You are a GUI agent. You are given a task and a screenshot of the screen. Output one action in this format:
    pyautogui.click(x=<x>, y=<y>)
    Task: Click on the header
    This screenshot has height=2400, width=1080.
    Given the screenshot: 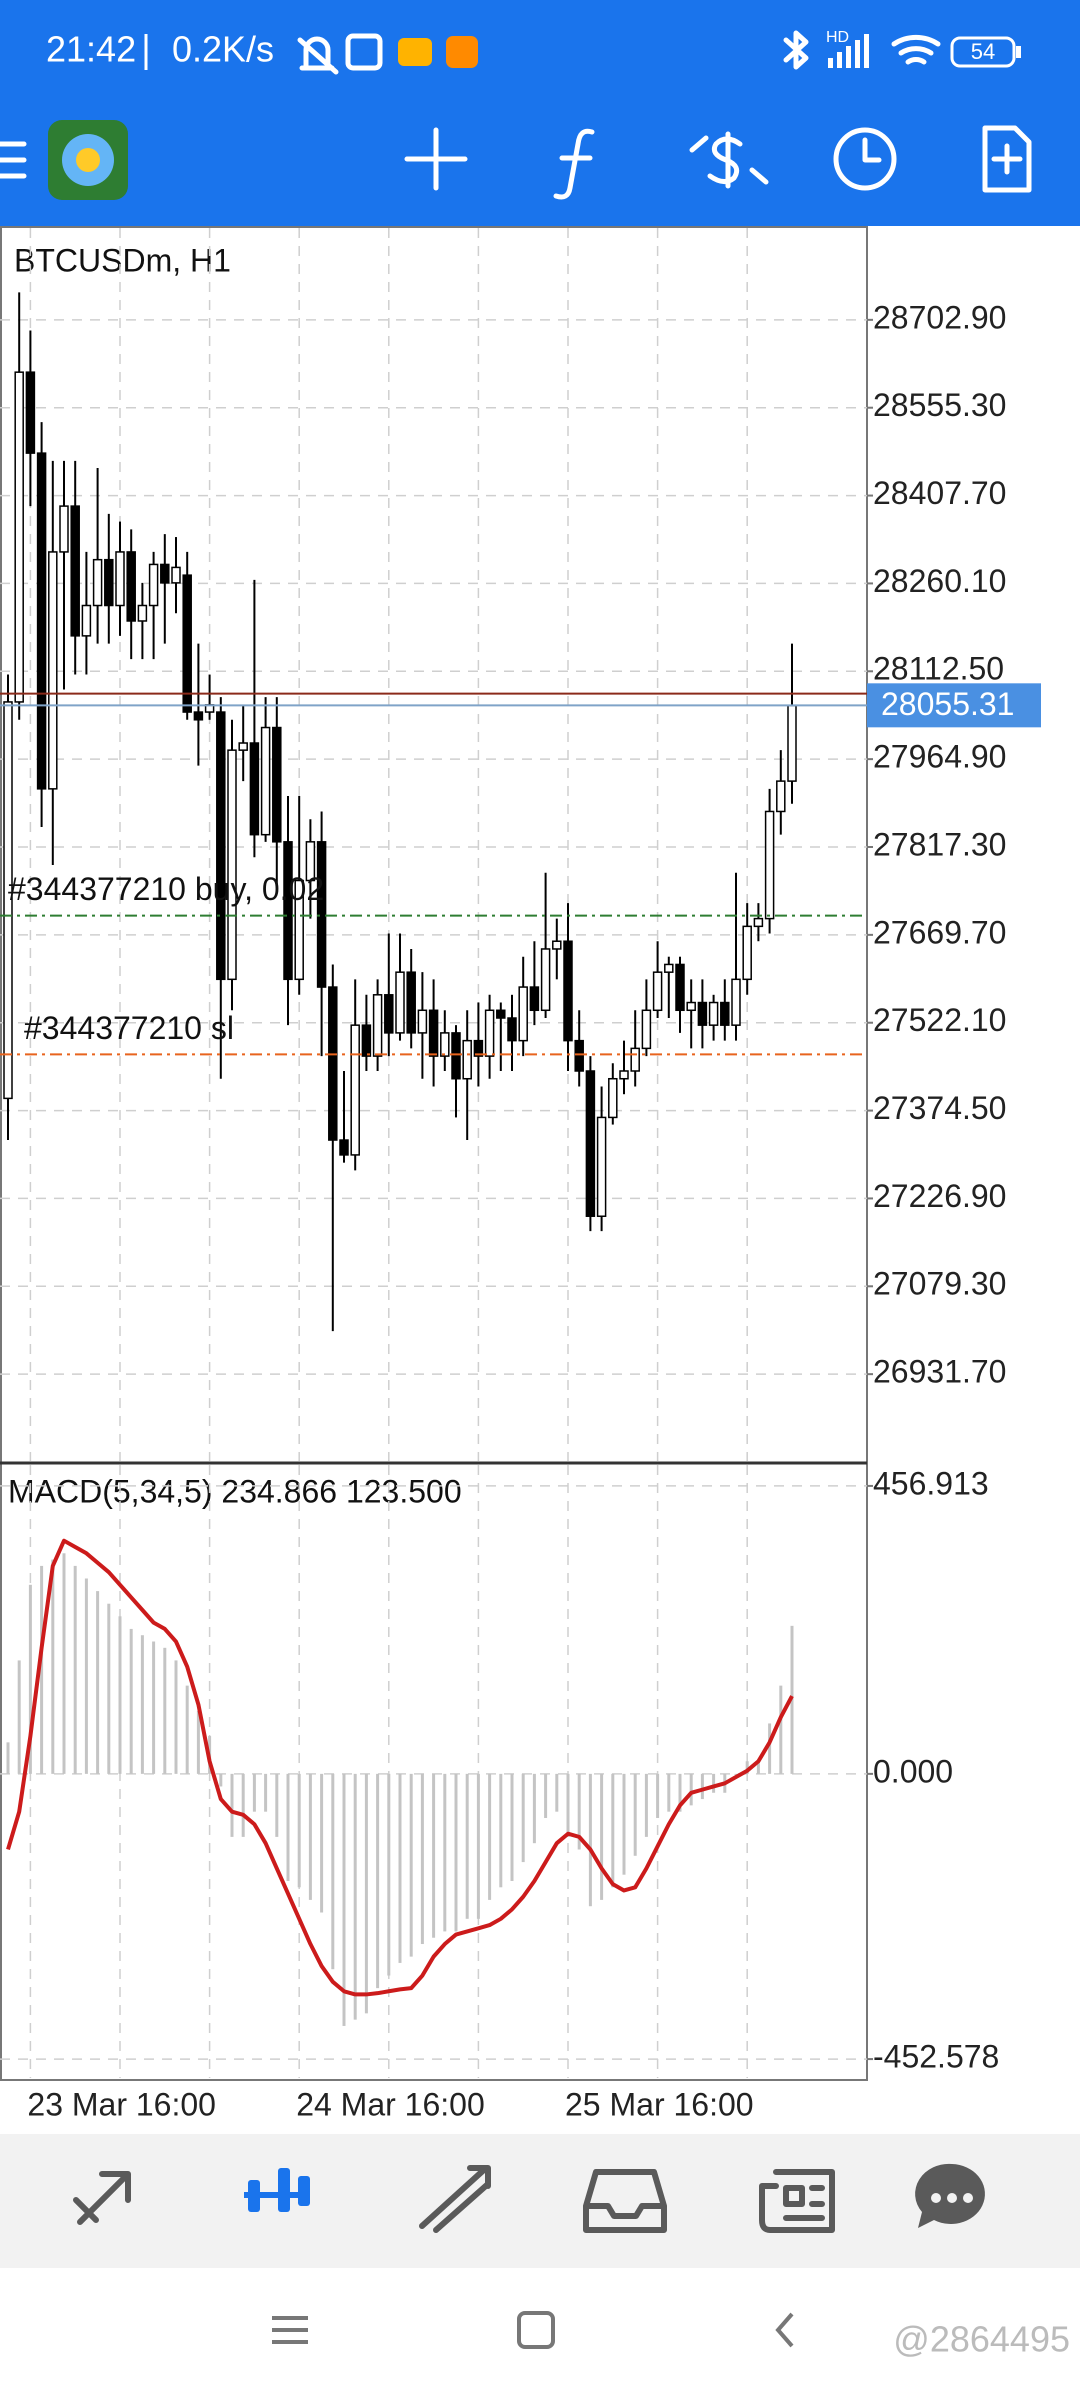 What is the action you would take?
    pyautogui.click(x=540, y=113)
    